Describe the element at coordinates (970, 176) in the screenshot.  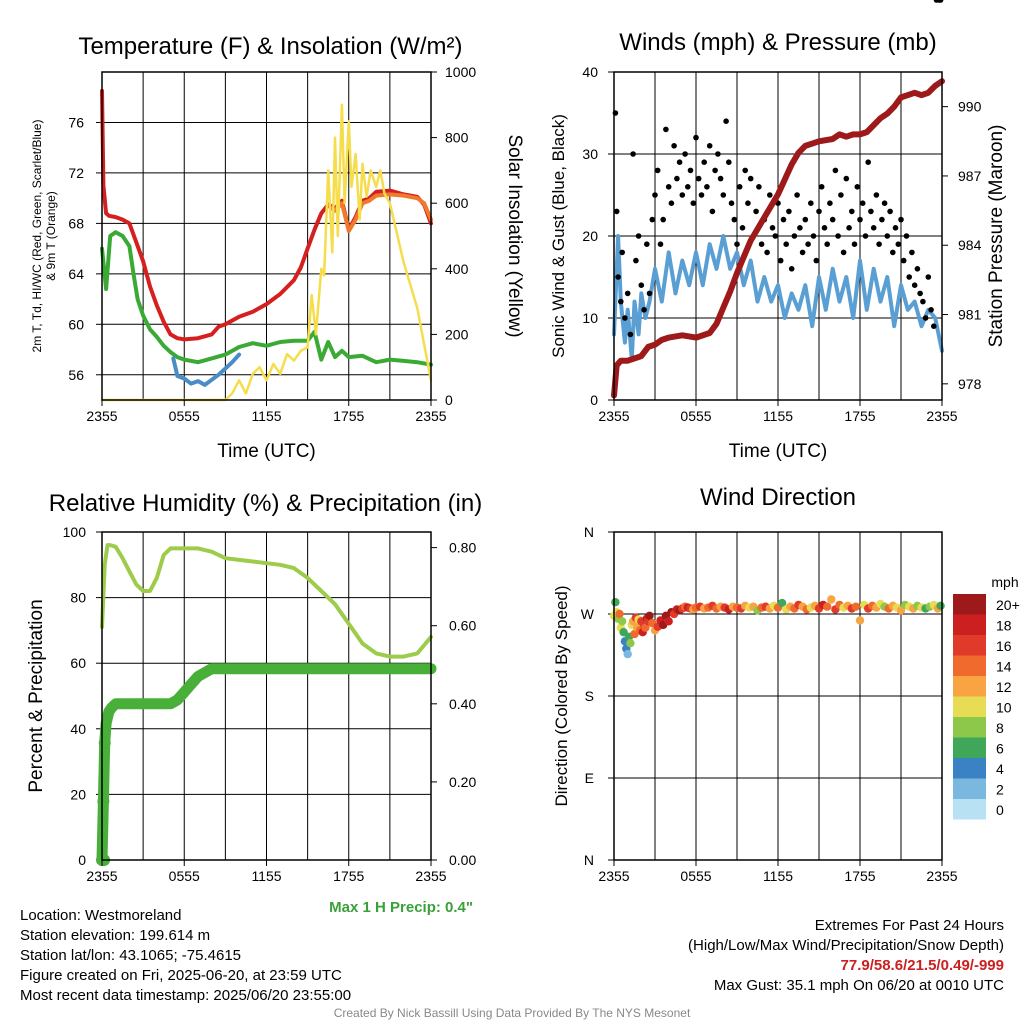
I see `y2-tick-label: 987` at that location.